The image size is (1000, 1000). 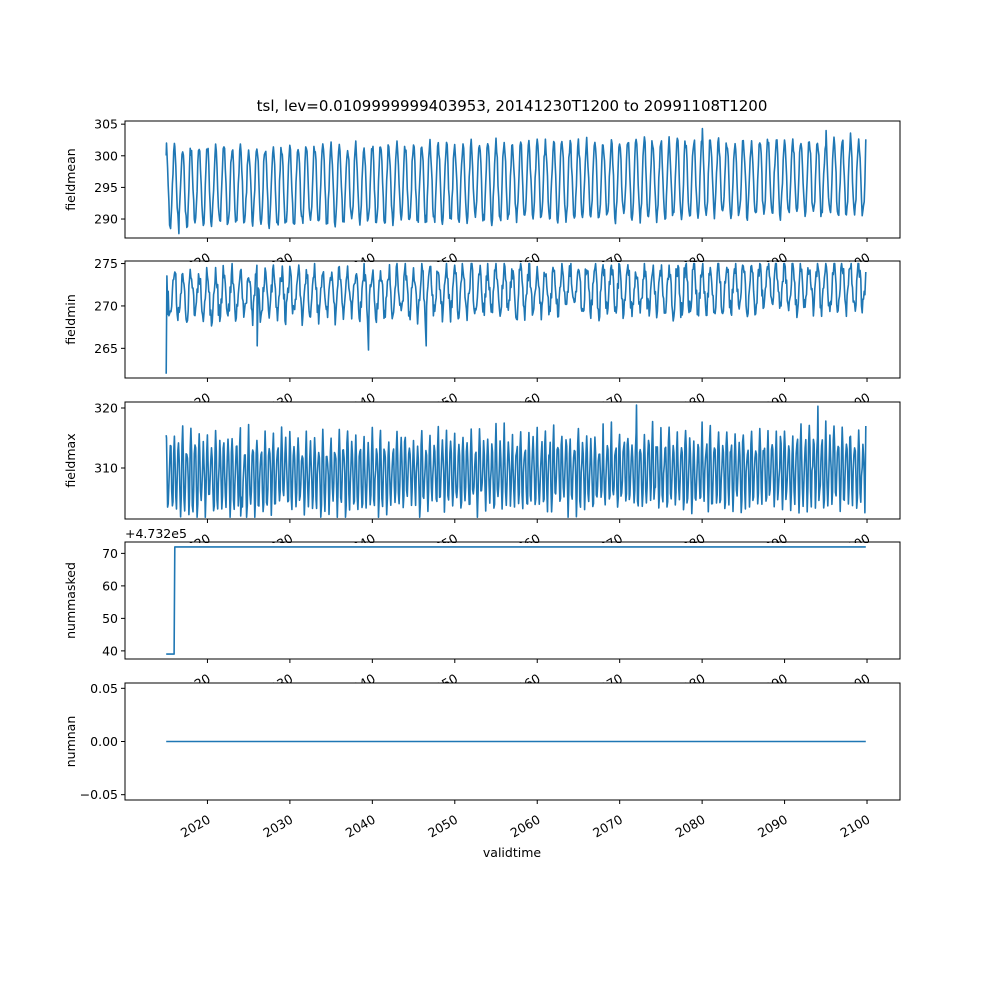 What do you see at coordinates (106, 124) in the screenshot?
I see `y-tick-label: 305` at bounding box center [106, 124].